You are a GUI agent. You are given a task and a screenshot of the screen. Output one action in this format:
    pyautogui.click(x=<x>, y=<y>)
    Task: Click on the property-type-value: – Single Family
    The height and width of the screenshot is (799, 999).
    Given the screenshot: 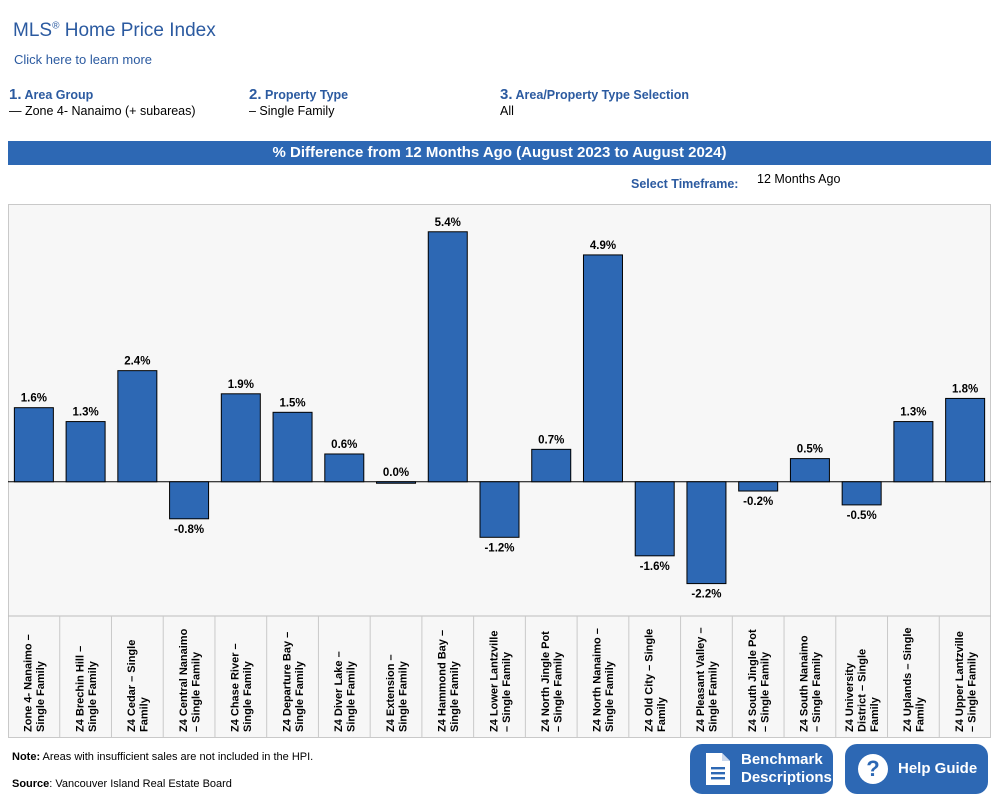 What is the action you would take?
    pyautogui.click(x=292, y=111)
    